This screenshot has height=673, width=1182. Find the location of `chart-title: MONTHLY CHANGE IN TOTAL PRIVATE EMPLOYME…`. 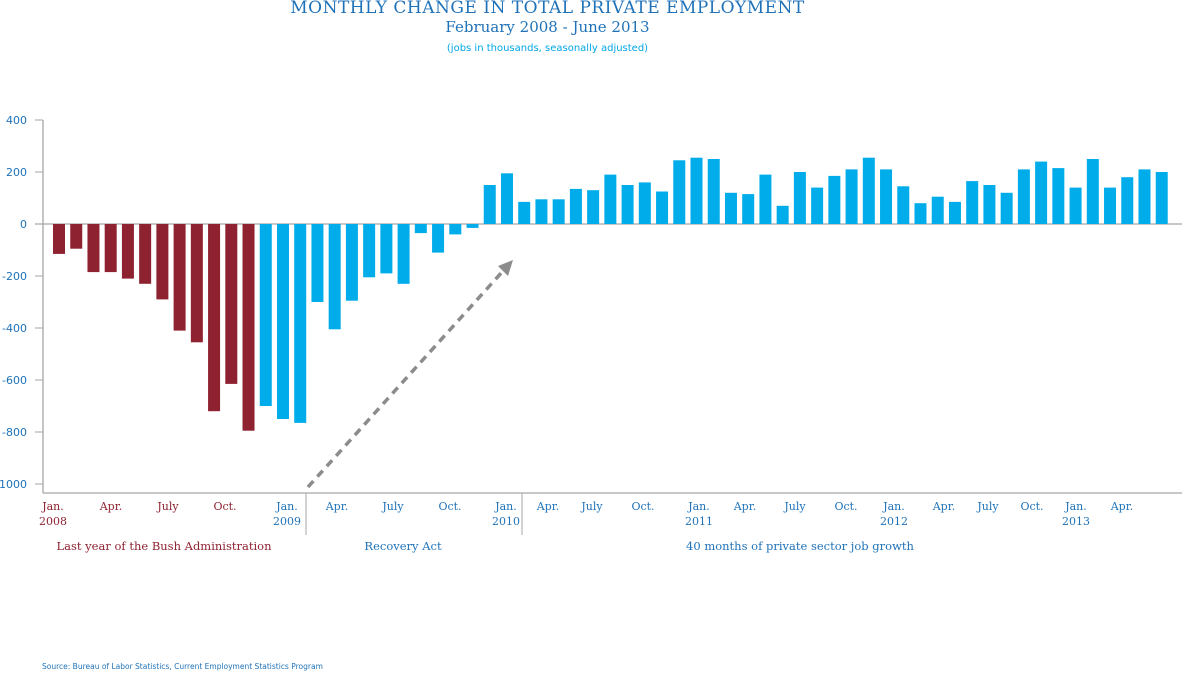

chart-title: MONTHLY CHANGE IN TOTAL PRIVATE EMPLOYME… is located at coordinates (547, 9).